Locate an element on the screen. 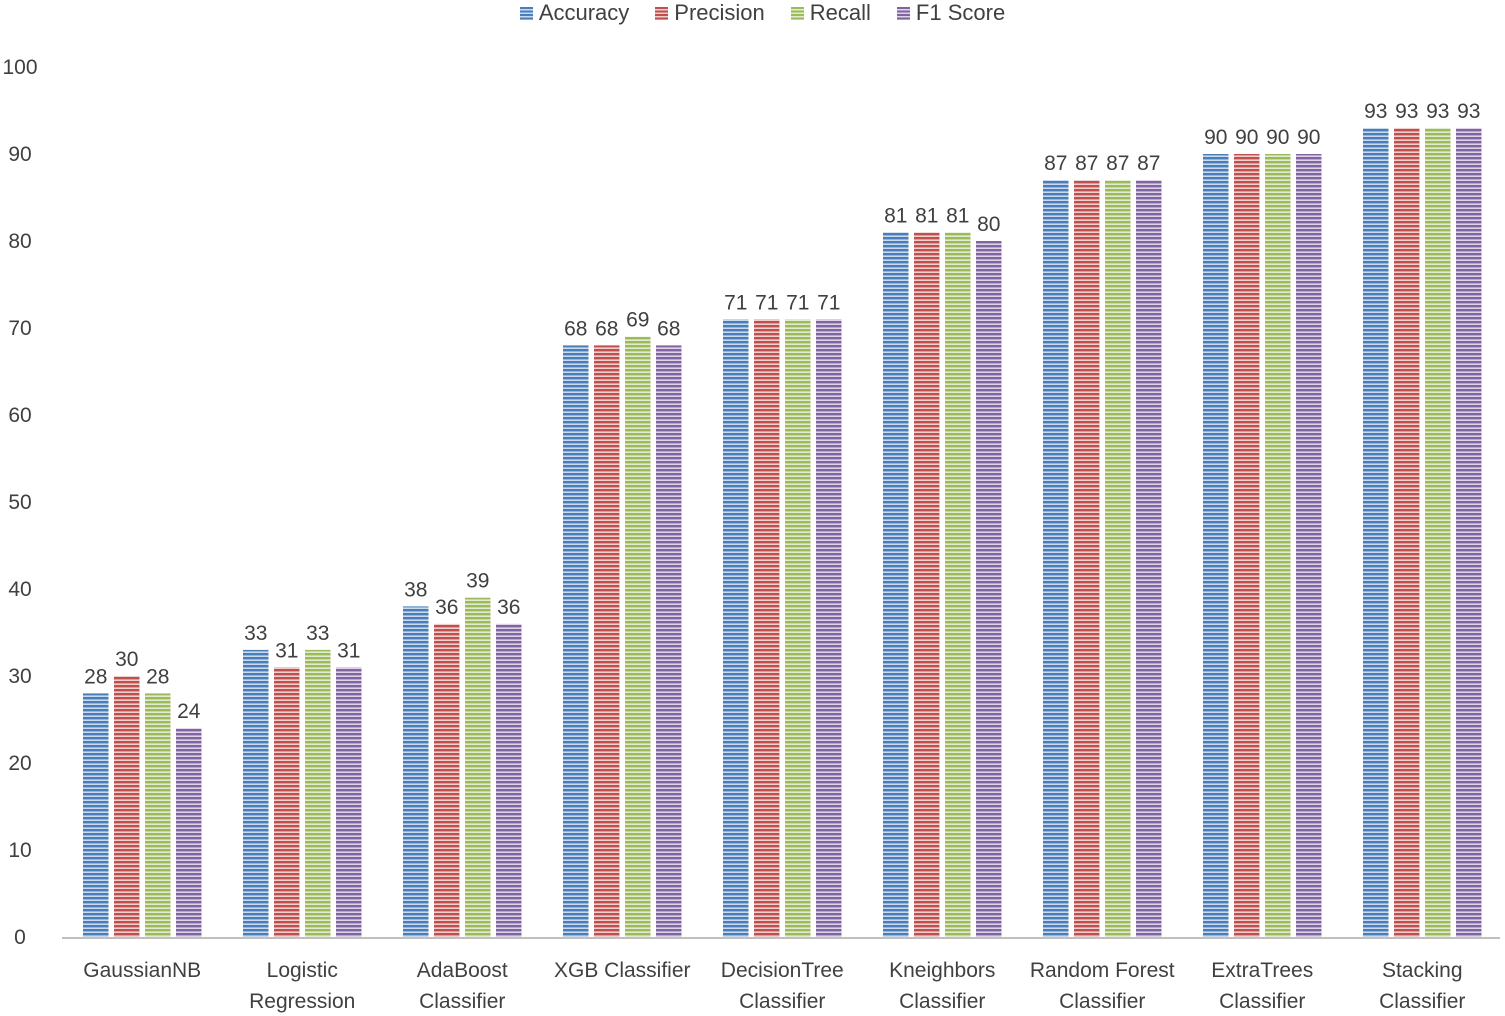  y-tick-label: 90 is located at coordinates (19, 154).